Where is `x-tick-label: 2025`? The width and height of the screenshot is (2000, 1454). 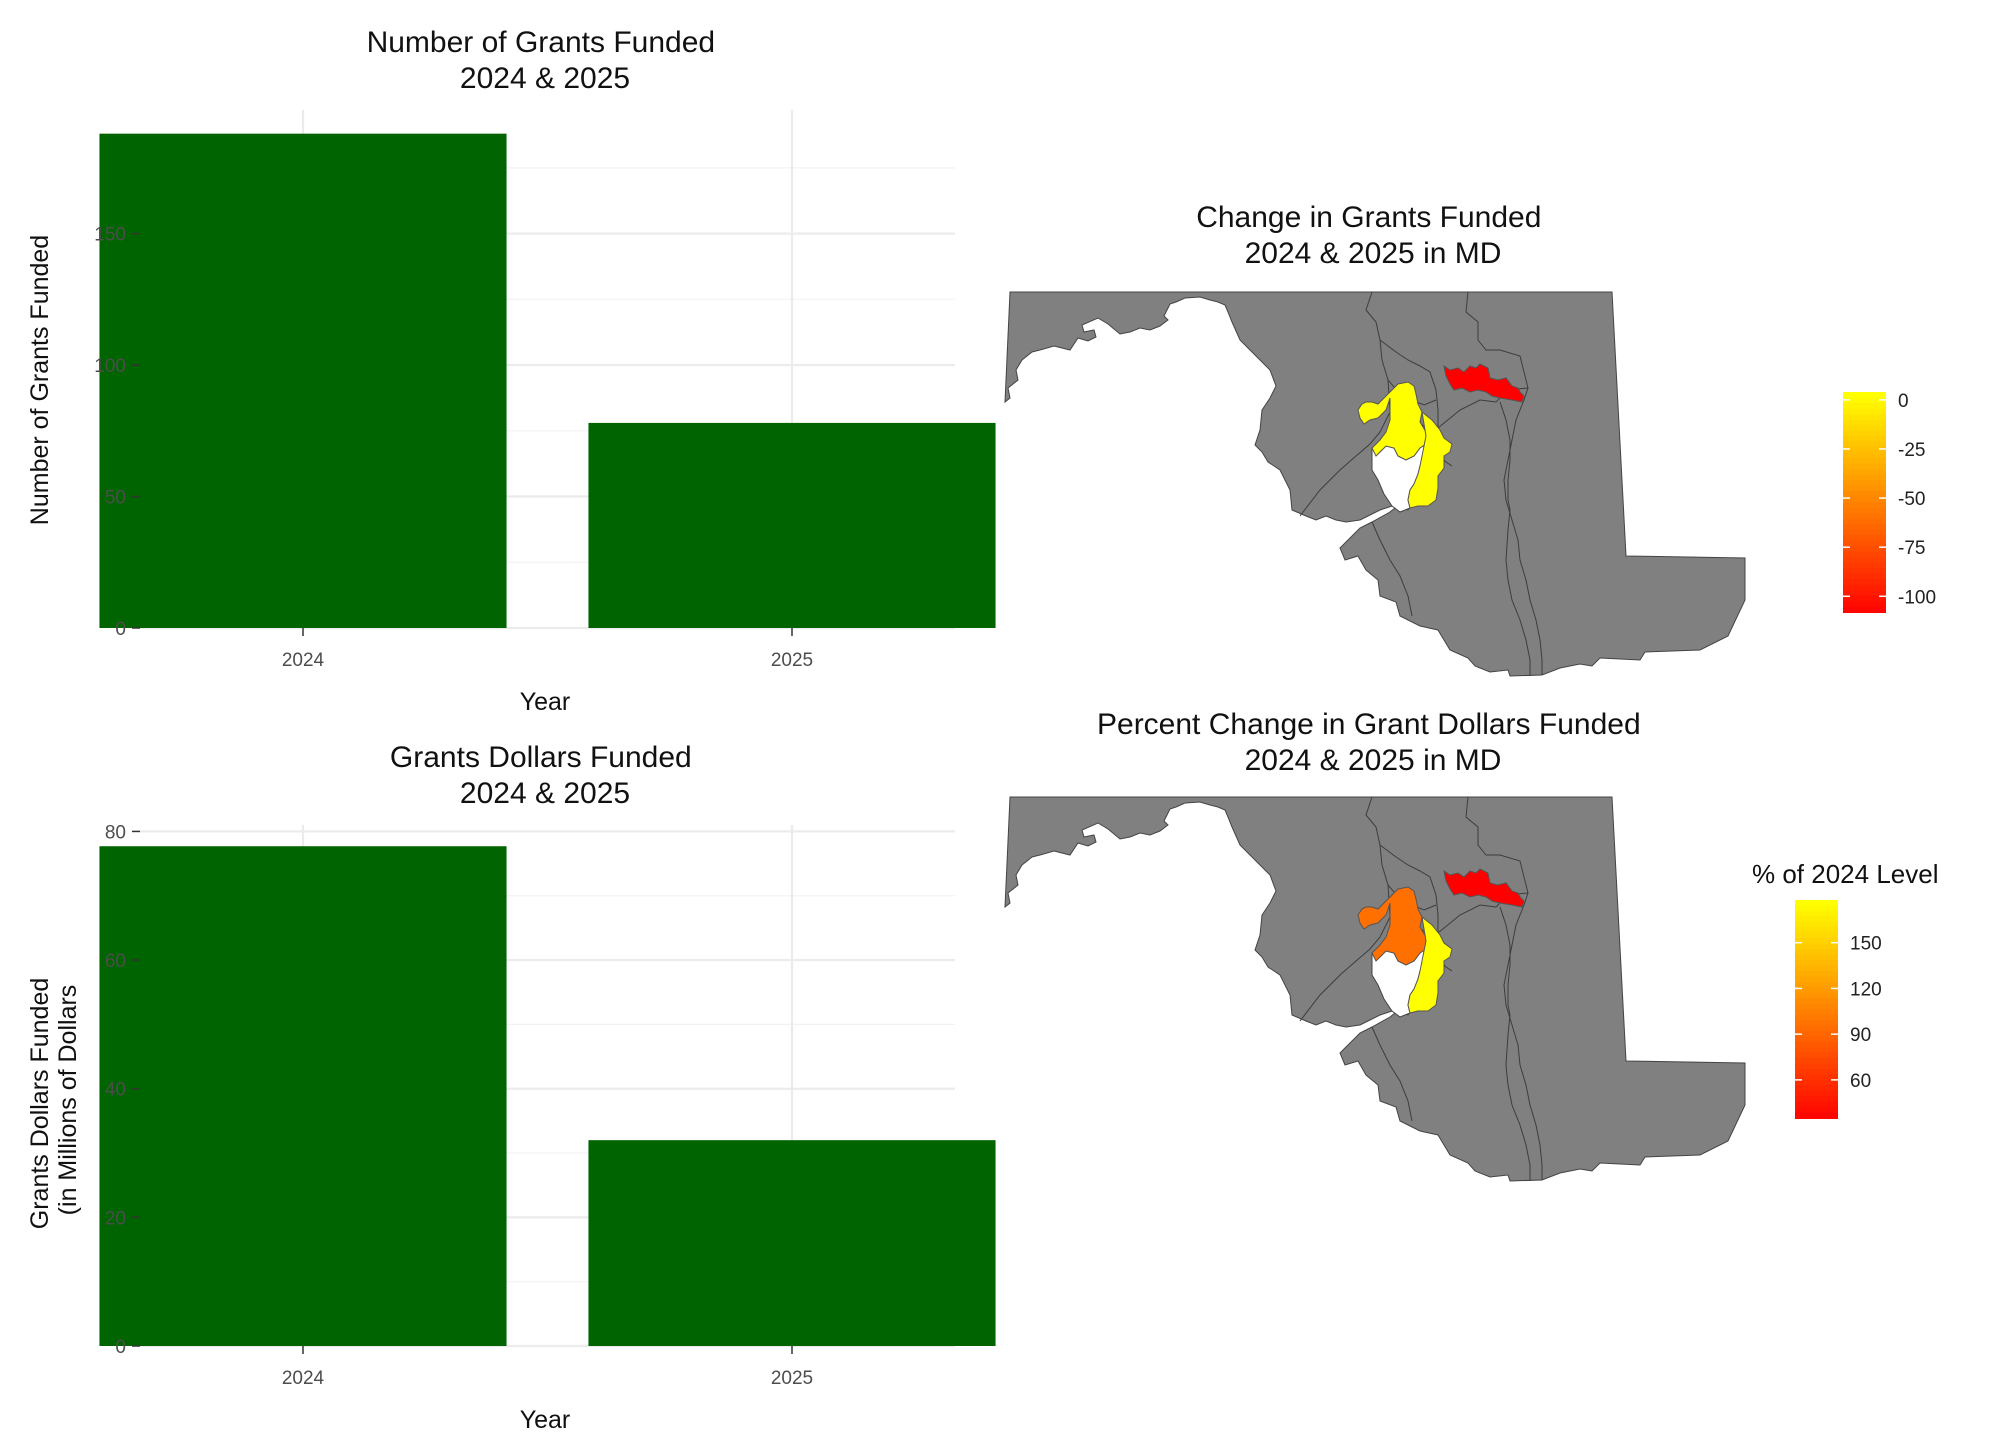 x-tick-label: 2025 is located at coordinates (792, 1378).